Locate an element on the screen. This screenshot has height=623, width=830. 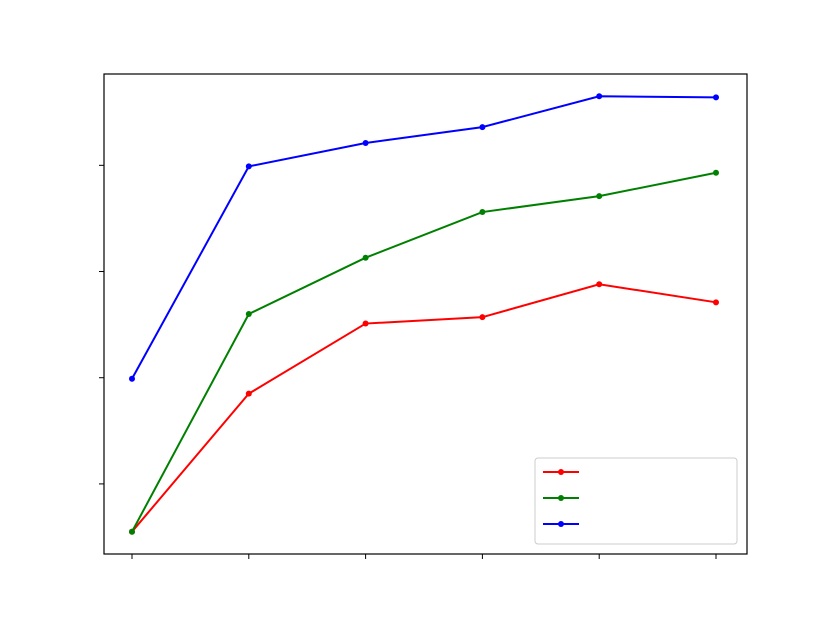
legend-box is located at coordinates (636, 501).